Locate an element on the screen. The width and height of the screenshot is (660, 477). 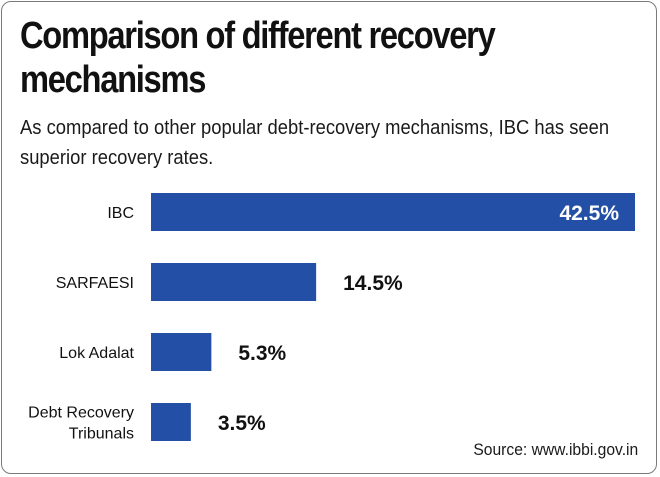
source-note: Source: www.ibbi.gov.in is located at coordinates (555, 449).